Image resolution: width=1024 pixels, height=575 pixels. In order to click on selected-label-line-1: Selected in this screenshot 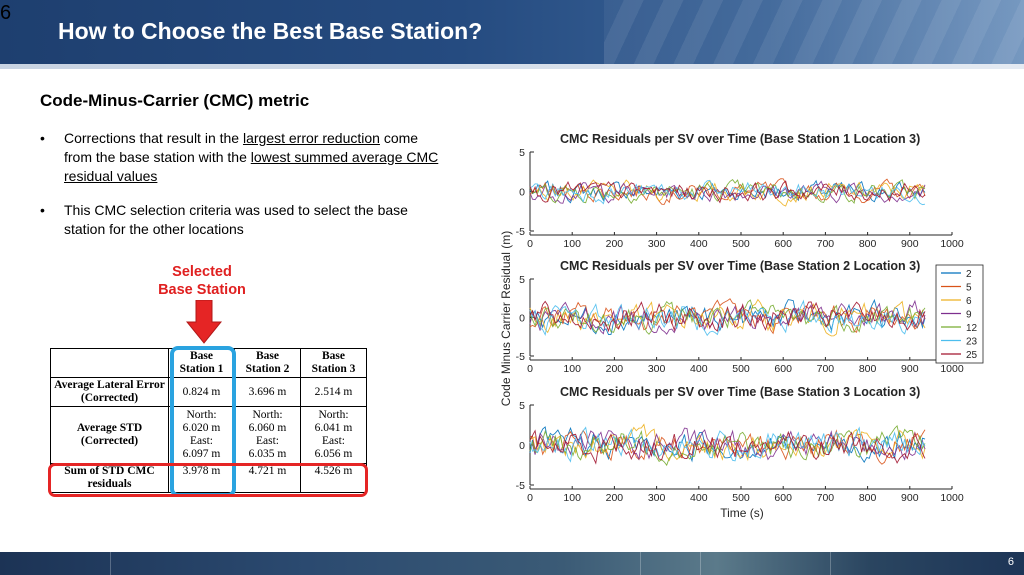, I will do `click(202, 272)`.